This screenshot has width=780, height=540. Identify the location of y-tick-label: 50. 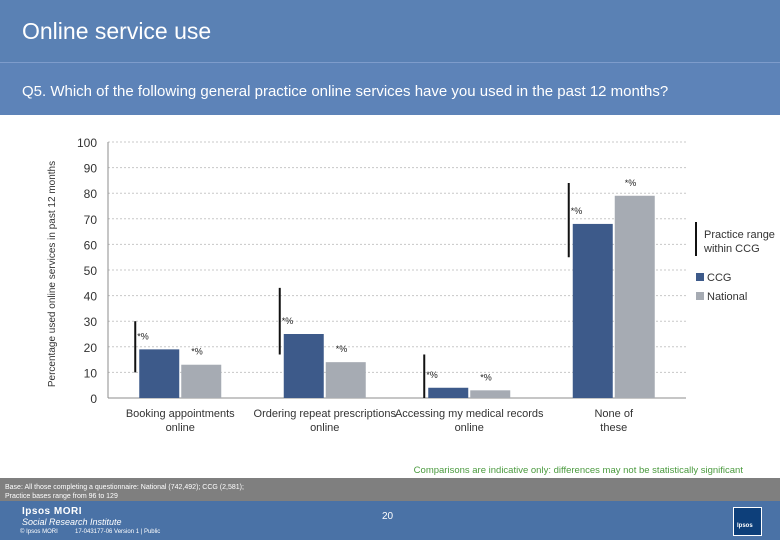
(91, 271).